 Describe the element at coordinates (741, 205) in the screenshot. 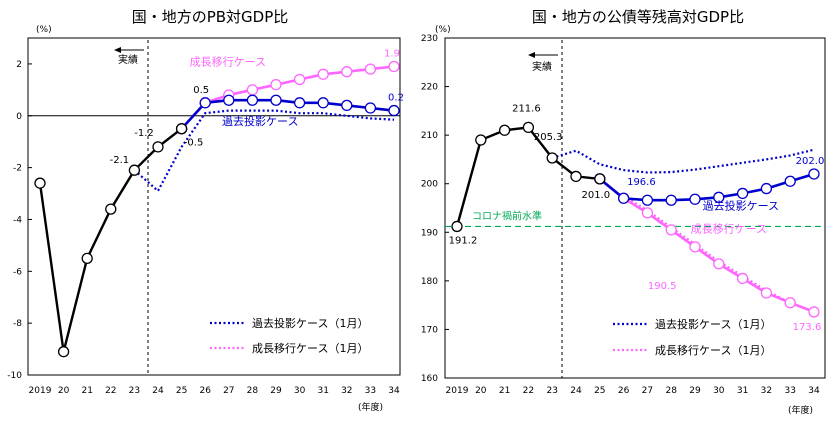

I see `debt-past-series-label: 過去投影ケース` at that location.